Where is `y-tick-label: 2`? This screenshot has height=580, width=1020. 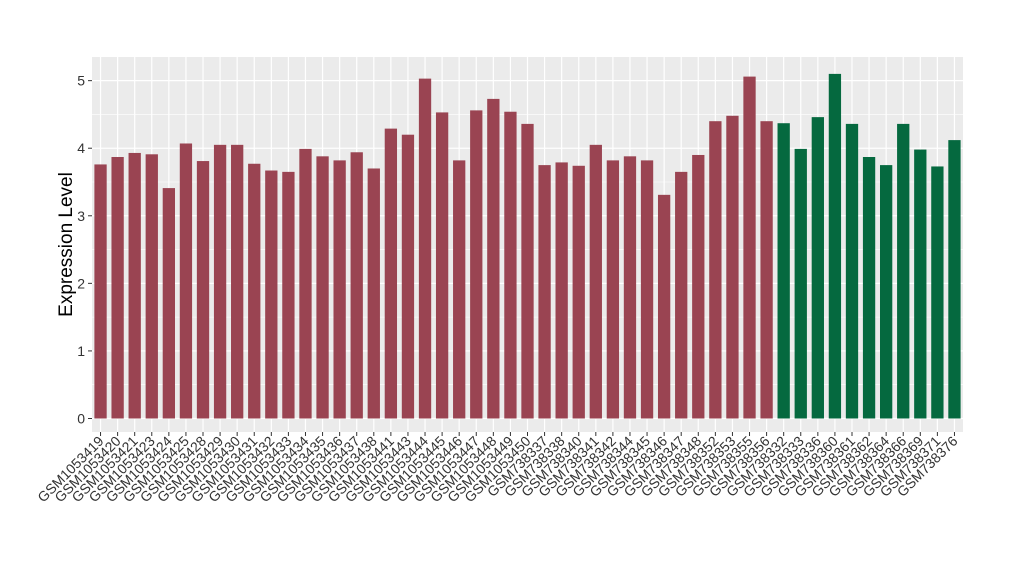
y-tick-label: 2 is located at coordinates (81, 283).